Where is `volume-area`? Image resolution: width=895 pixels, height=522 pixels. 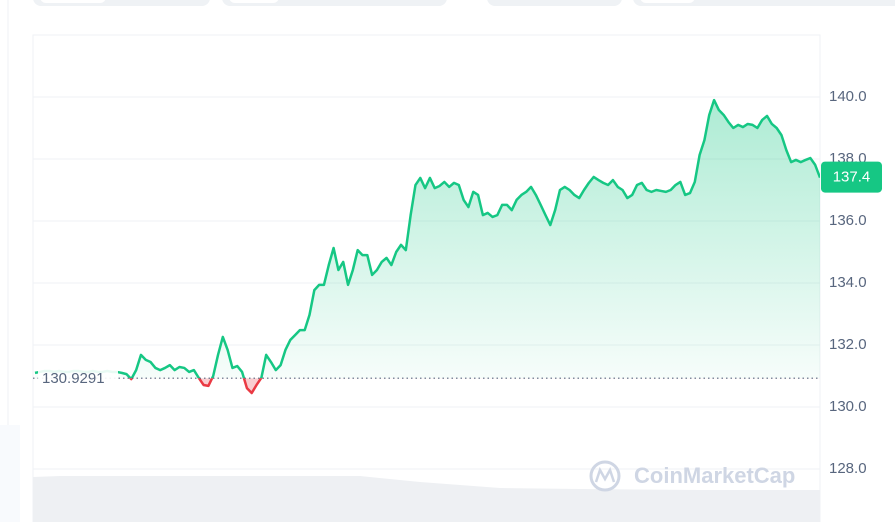
volume-area is located at coordinates (426, 499).